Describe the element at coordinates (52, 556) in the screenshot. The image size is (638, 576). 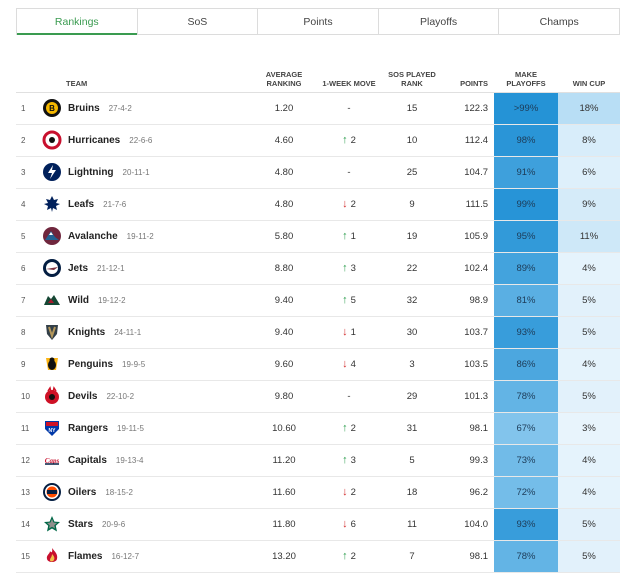
I see `flames-logo-icon` at that location.